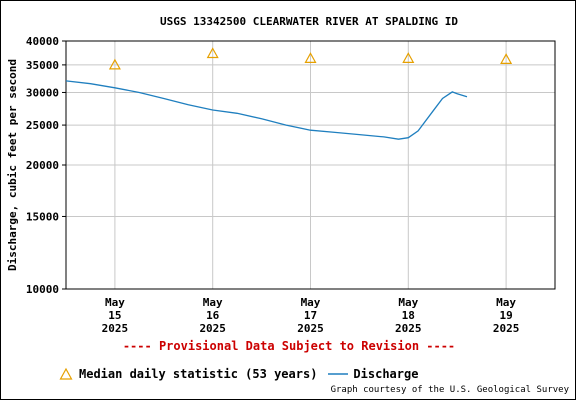 The height and width of the screenshot is (401, 576). I want to click on x-tick-day: 17, so click(310, 315).